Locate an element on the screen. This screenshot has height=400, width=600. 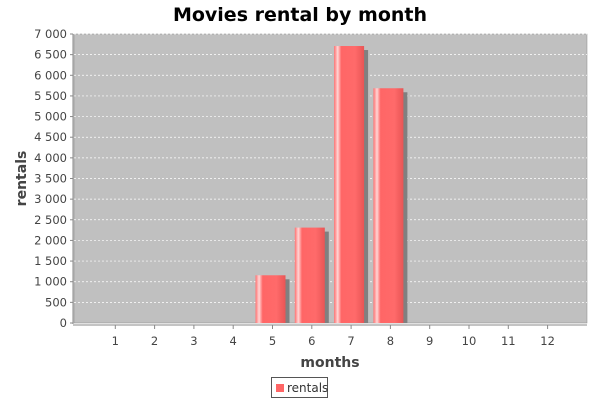
y-tick-label: 6 500 is located at coordinates (50, 55).